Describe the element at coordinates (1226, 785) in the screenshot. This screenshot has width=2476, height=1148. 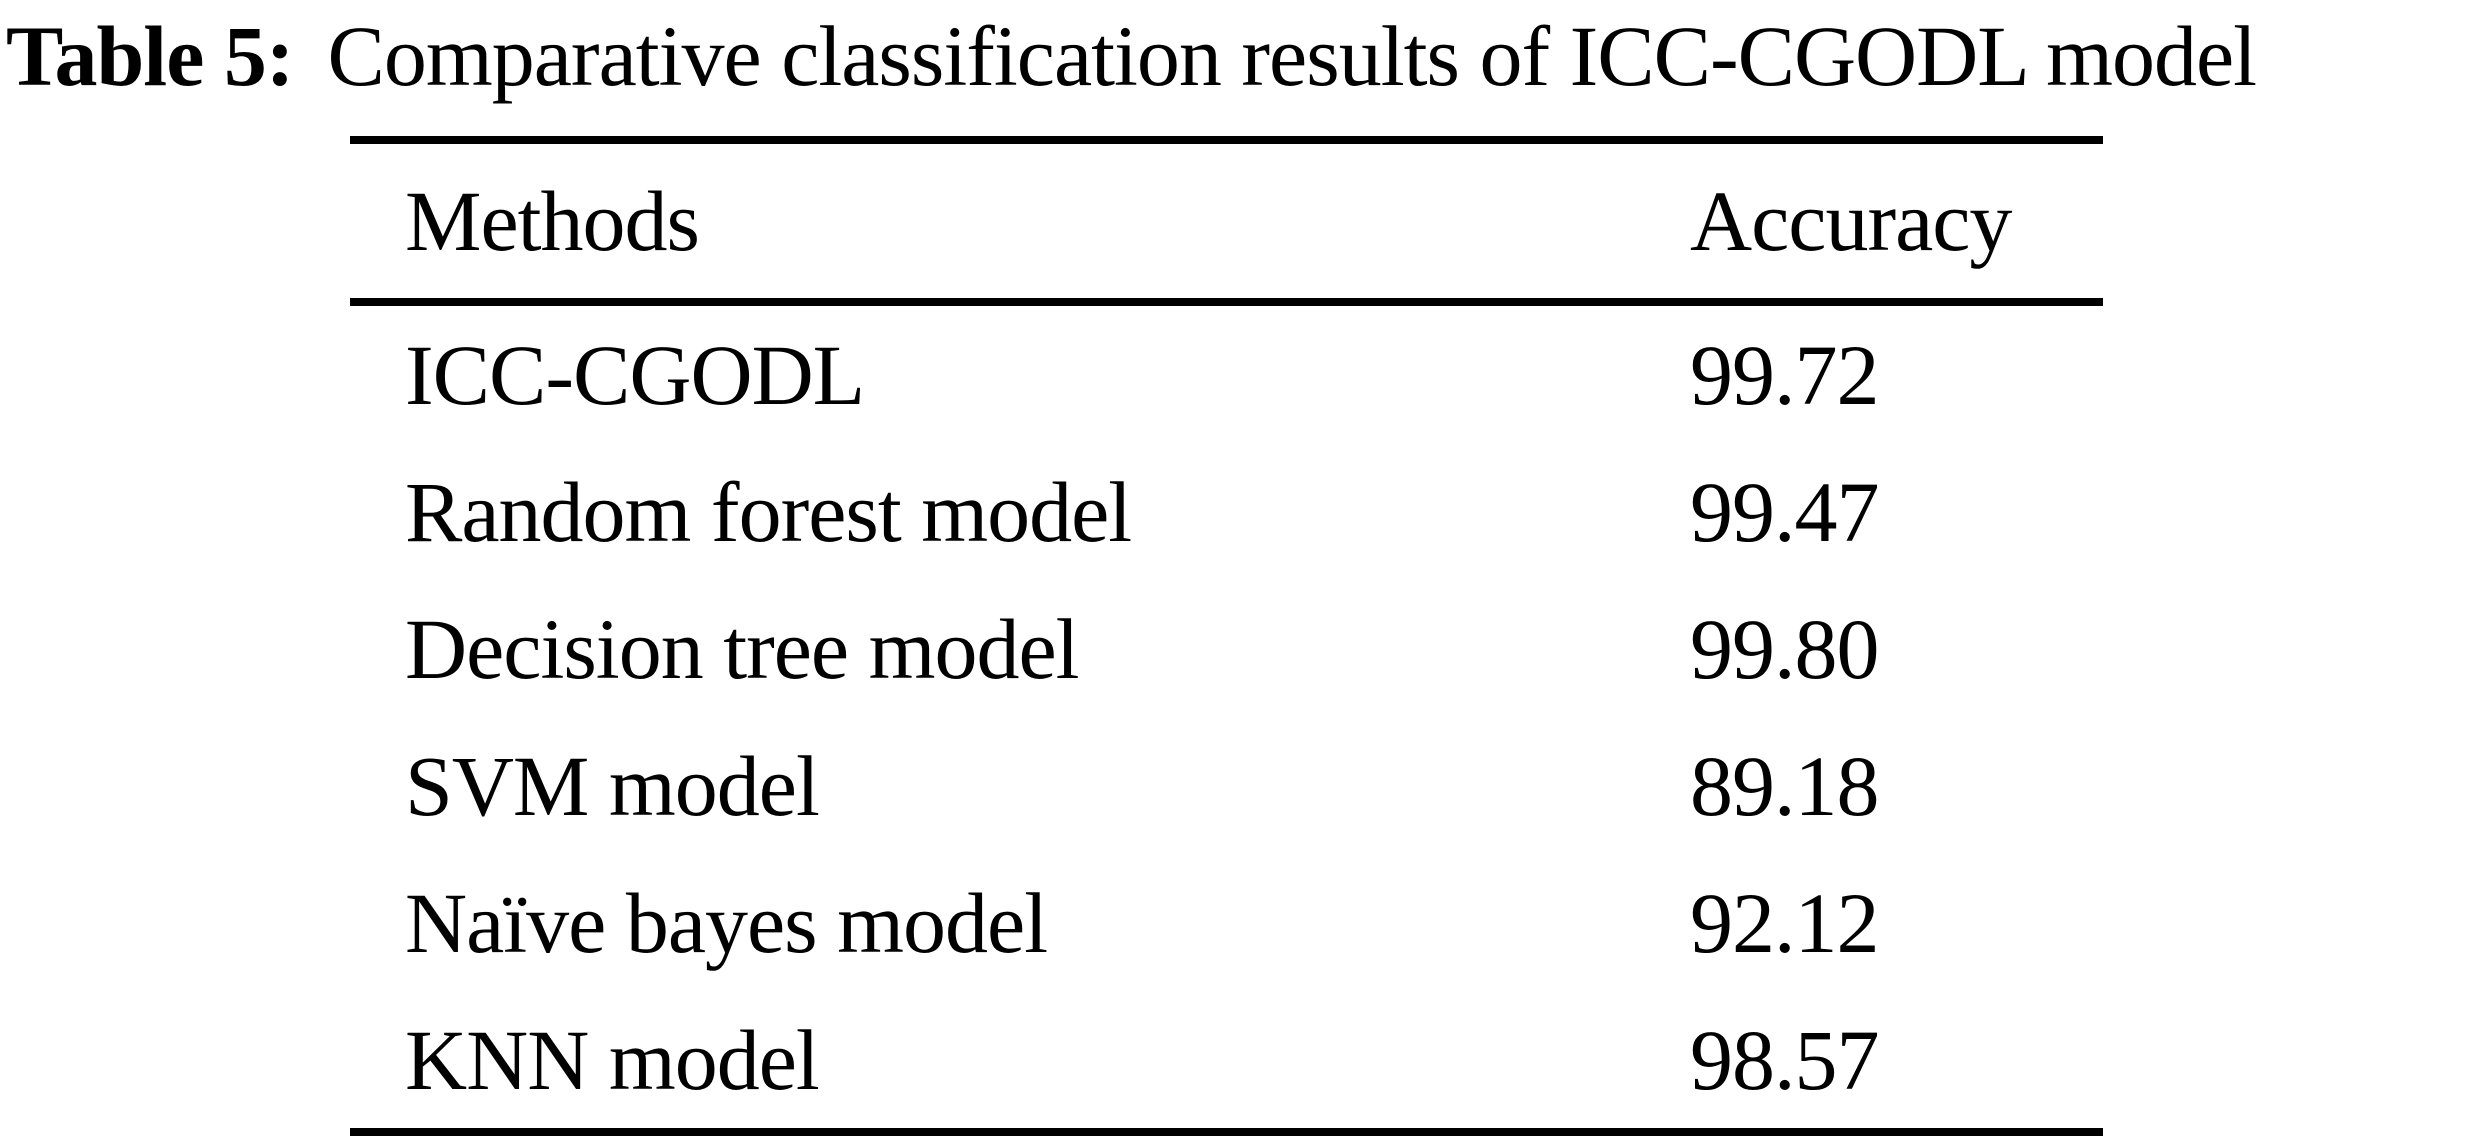
I see `table-row: SVM model 89.18` at that location.